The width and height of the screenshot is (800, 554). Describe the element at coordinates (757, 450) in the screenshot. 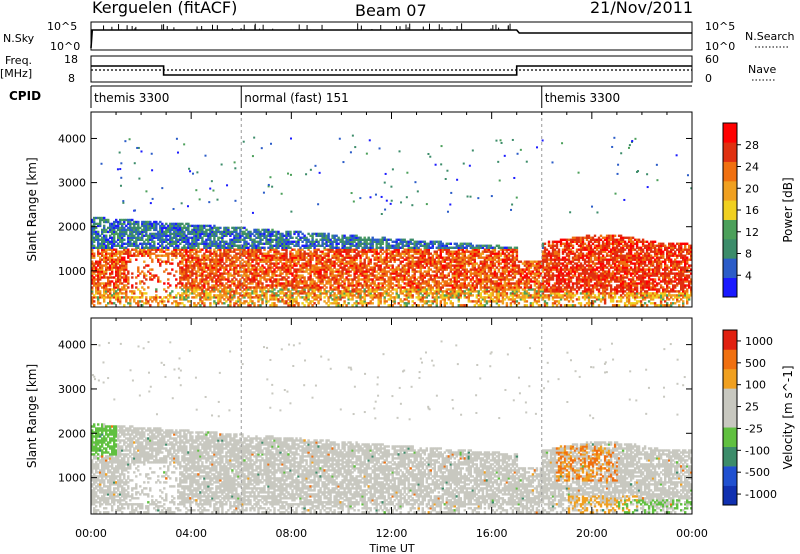

I see `velocity-colorbar-tick: -100` at that location.